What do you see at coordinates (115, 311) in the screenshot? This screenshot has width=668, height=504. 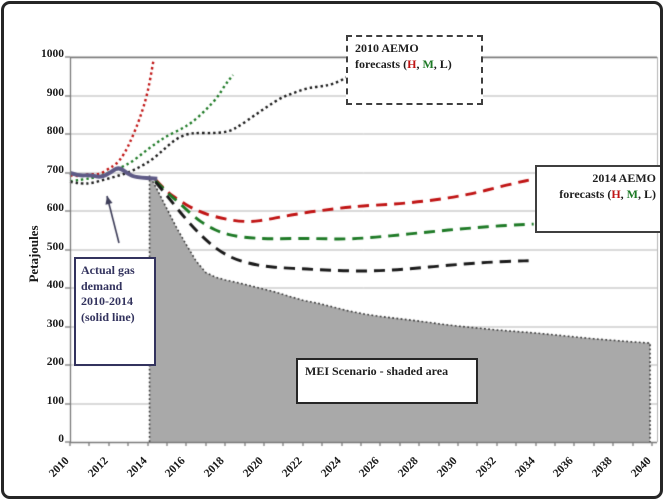 I see `annotation-actual-gas-demand: Actual gas demand 2010-2014 (solid line)` at bounding box center [115, 311].